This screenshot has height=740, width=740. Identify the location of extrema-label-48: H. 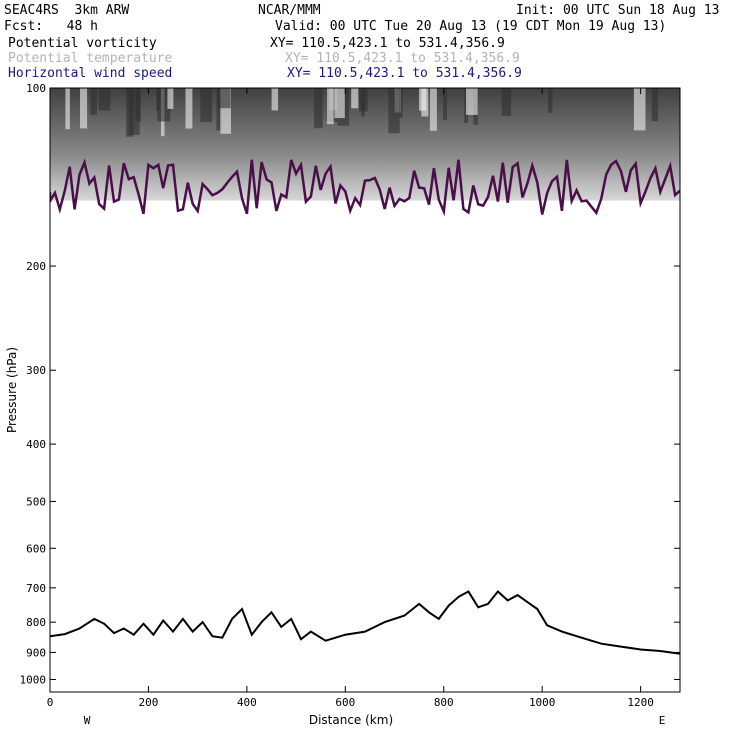
(249, 456).